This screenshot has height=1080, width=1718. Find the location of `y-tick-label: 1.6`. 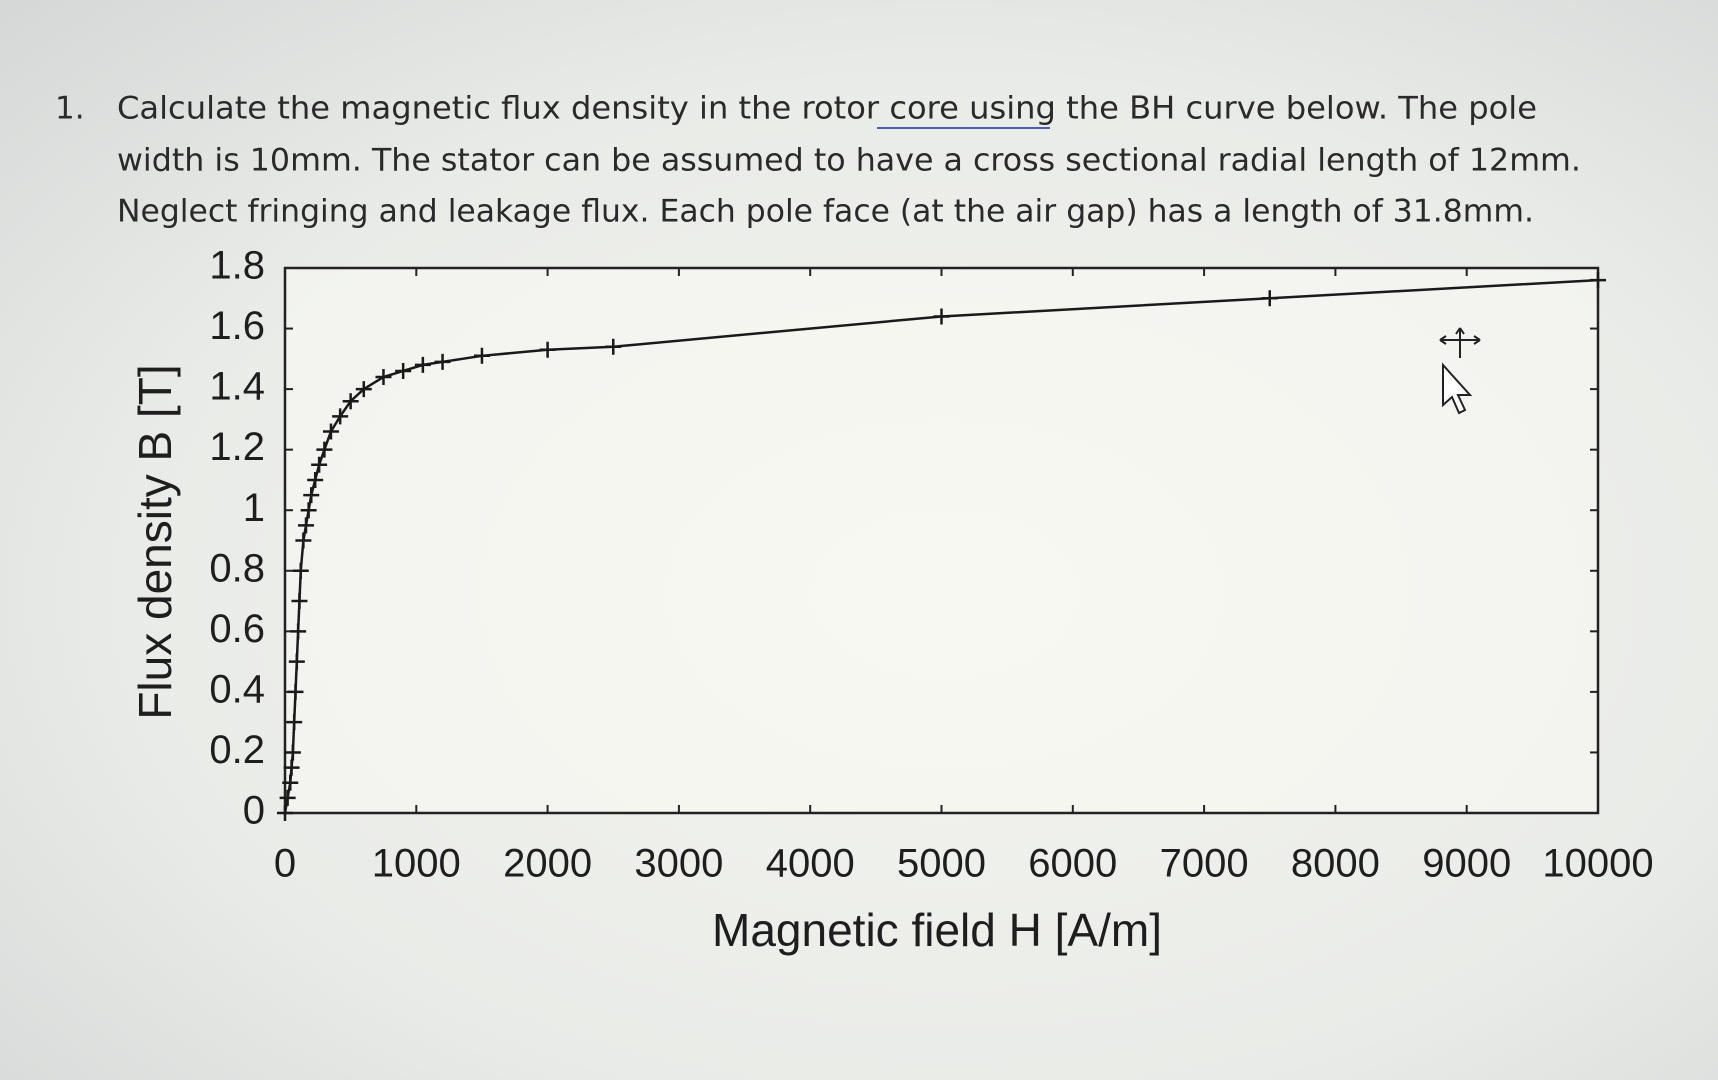

y-tick-label: 1.6 is located at coordinates (237, 326).